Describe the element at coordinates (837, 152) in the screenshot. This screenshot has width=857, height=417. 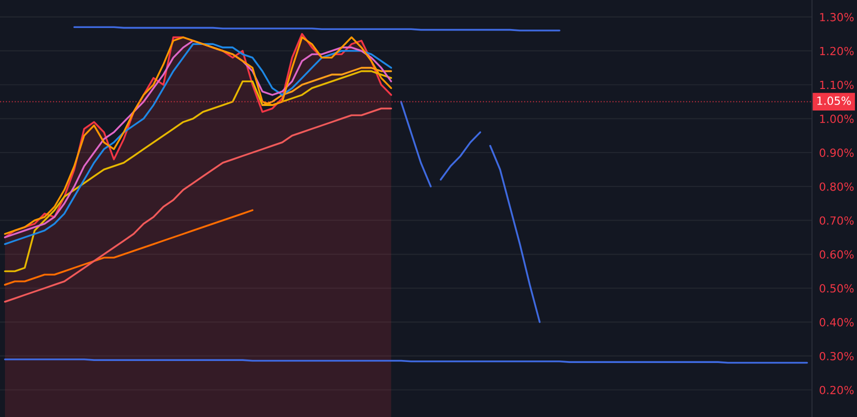
I see `y-tick-label: 0.90%` at that location.